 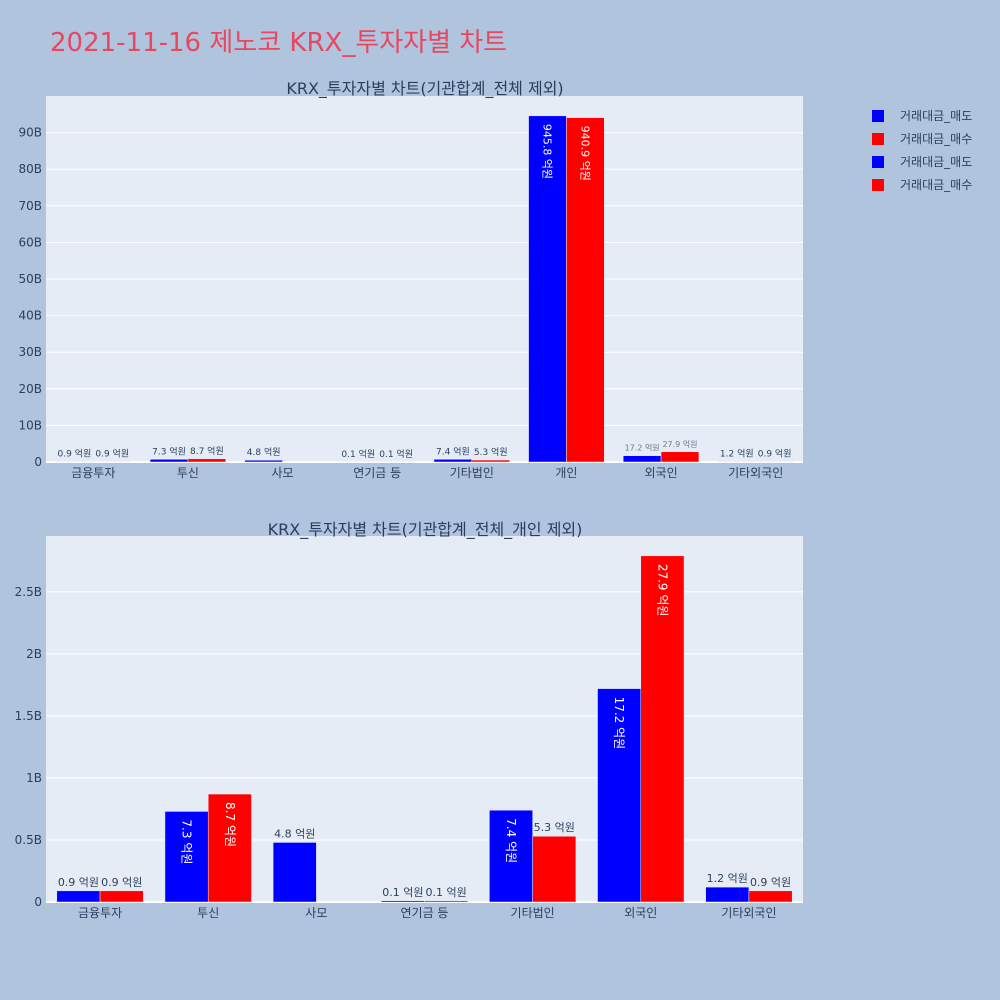 I want to click on x-tick-label: 개인, so click(x=566, y=473).